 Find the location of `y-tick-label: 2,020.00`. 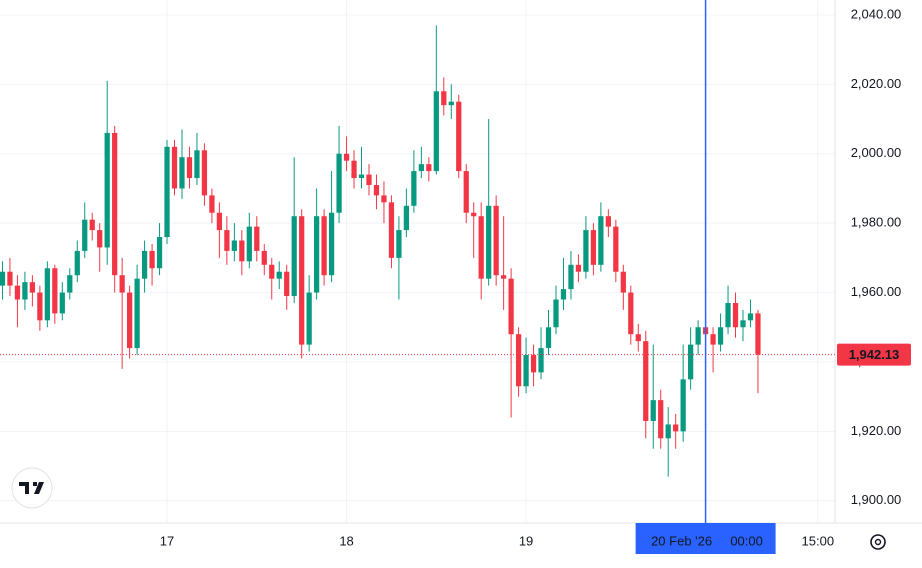

y-tick-label: 2,020.00 is located at coordinates (876, 83).